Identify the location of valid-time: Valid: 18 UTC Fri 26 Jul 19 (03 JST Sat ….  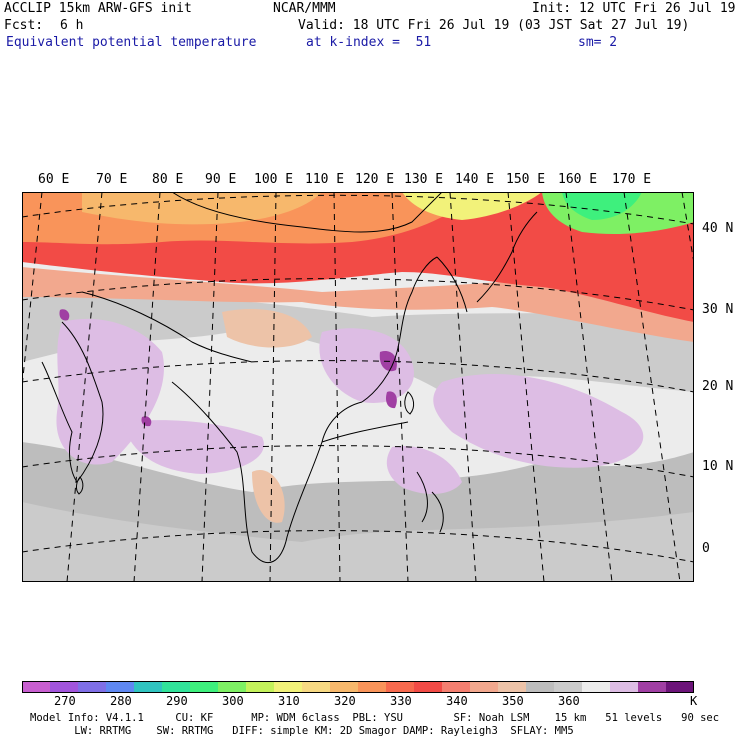
(494, 25).